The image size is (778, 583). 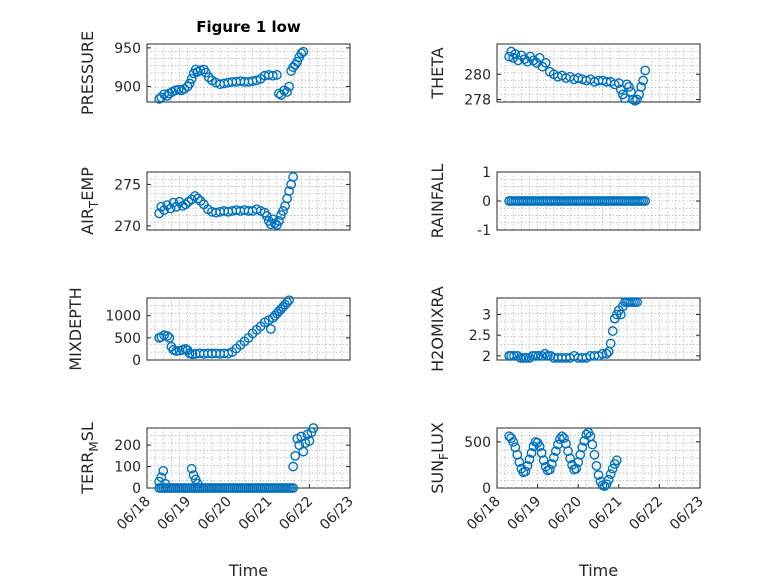 I want to click on y-tick-label: 1000, so click(x=123, y=317).